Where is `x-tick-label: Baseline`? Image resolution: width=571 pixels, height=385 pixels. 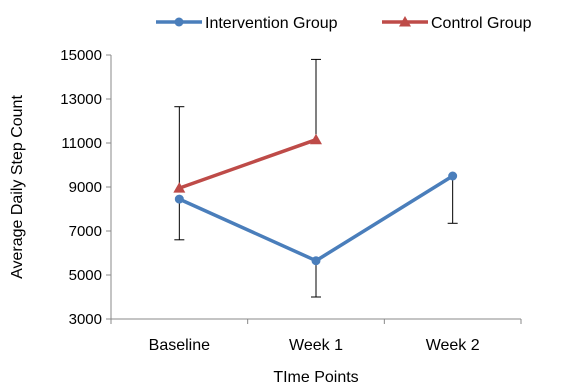 x-tick-label: Baseline is located at coordinates (179, 345).